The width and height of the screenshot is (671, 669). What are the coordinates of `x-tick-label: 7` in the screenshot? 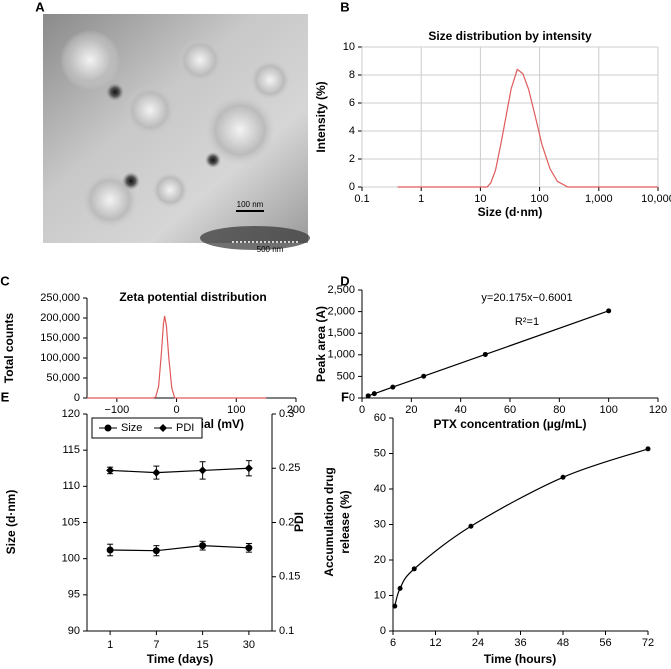 It's located at (156, 645).